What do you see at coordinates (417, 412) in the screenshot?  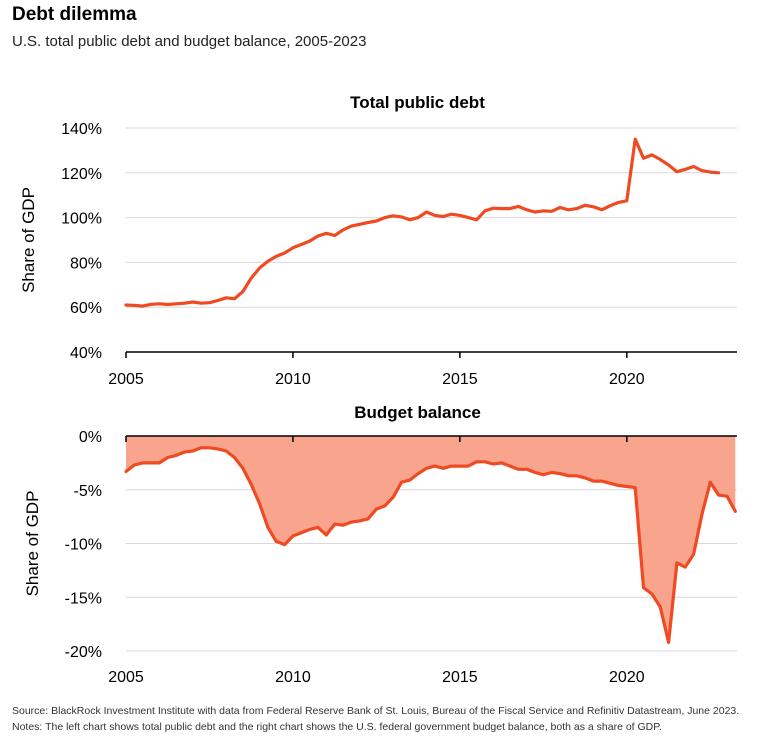 I see `balance-chart-title: Budget balance` at bounding box center [417, 412].